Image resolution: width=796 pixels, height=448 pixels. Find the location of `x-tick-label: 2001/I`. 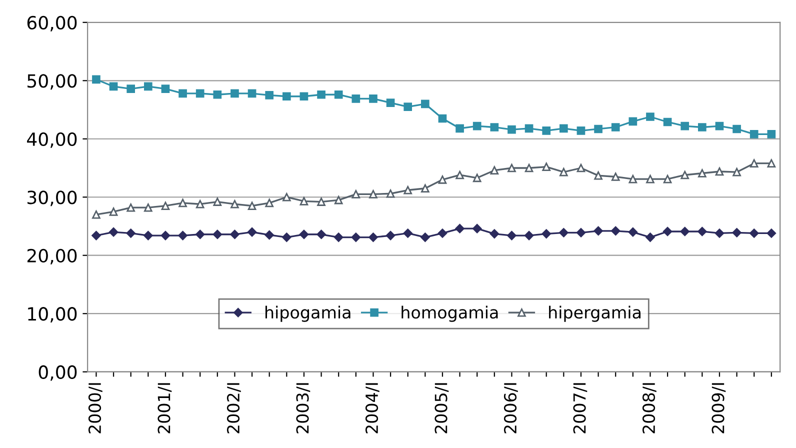

x-tick-label: 2001/I is located at coordinates (165, 408).